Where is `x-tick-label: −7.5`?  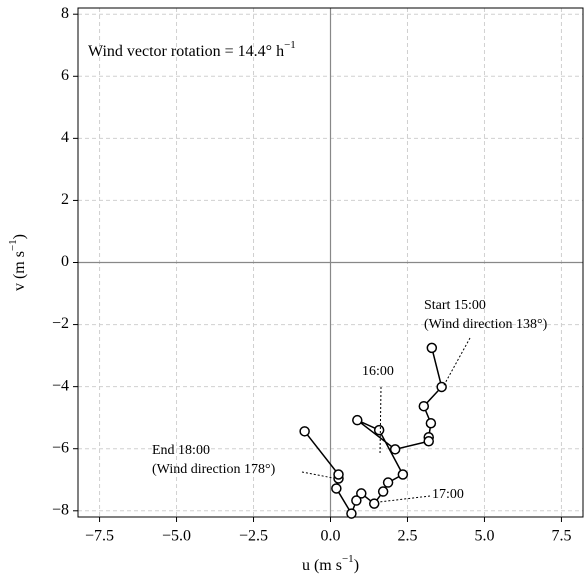
x-tick-label: −7.5 is located at coordinates (99, 536).